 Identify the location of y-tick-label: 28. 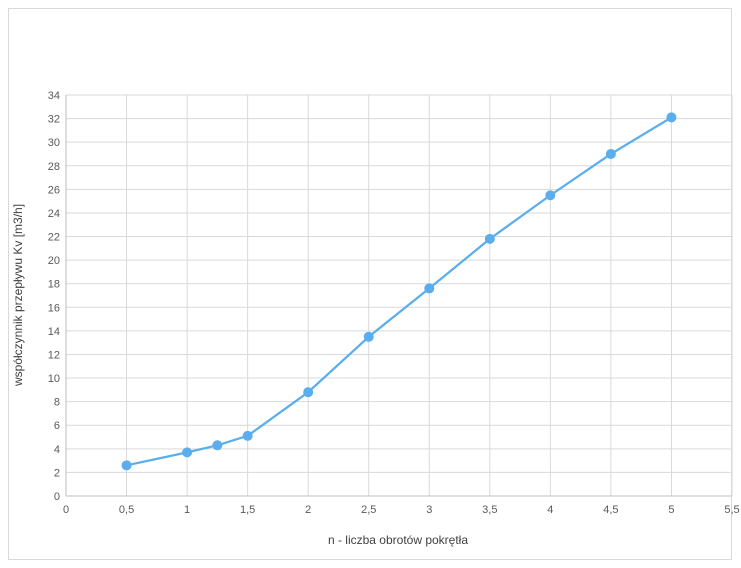
(54, 167).